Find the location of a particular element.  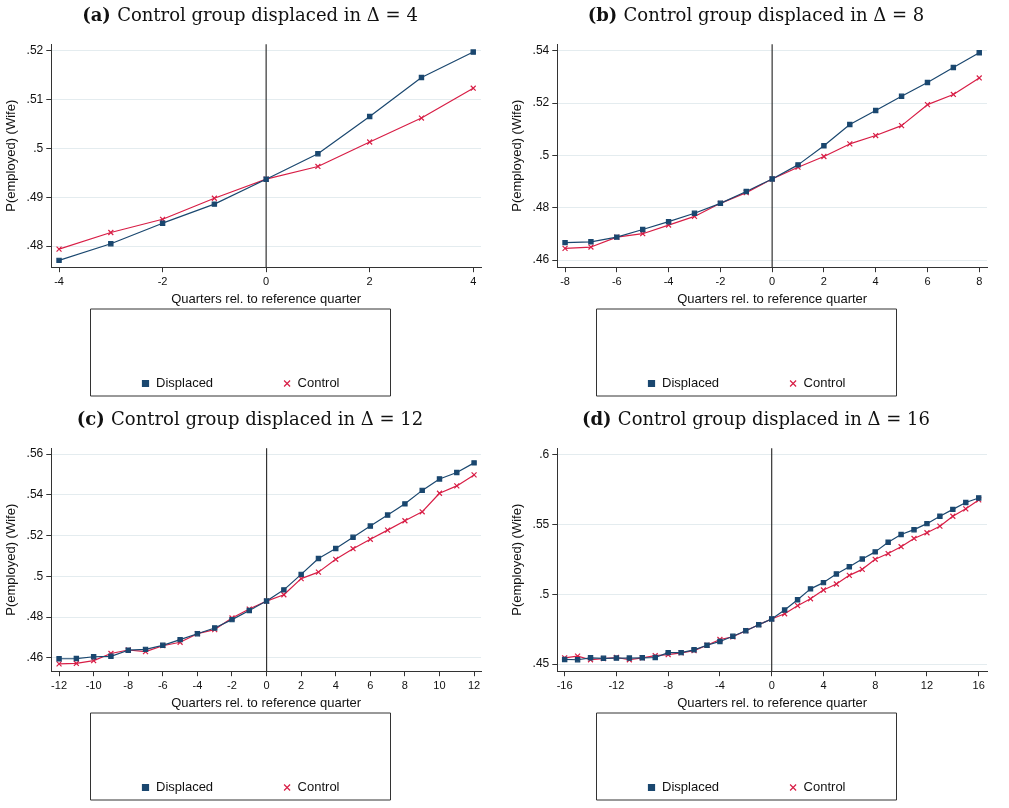

y-tick-label: .55 is located at coordinates (541, 523).